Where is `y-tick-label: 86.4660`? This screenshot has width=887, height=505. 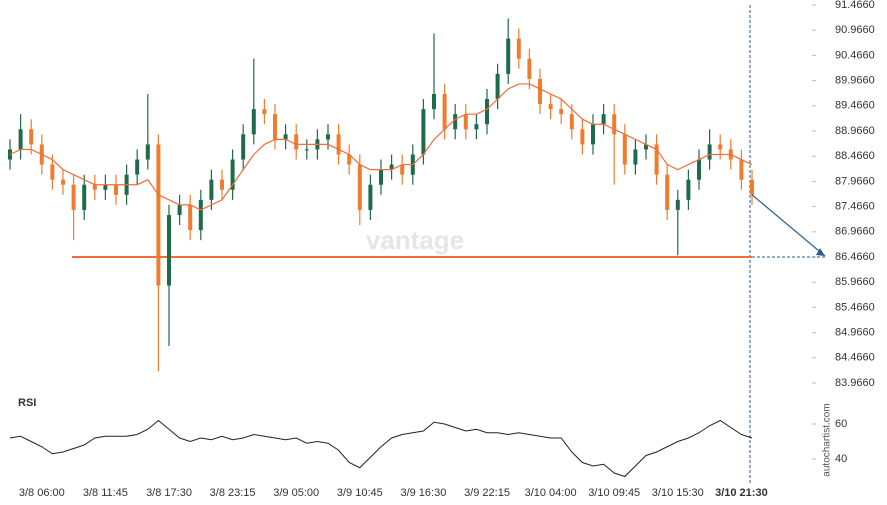
y-tick-label: 86.4660 is located at coordinates (855, 257).